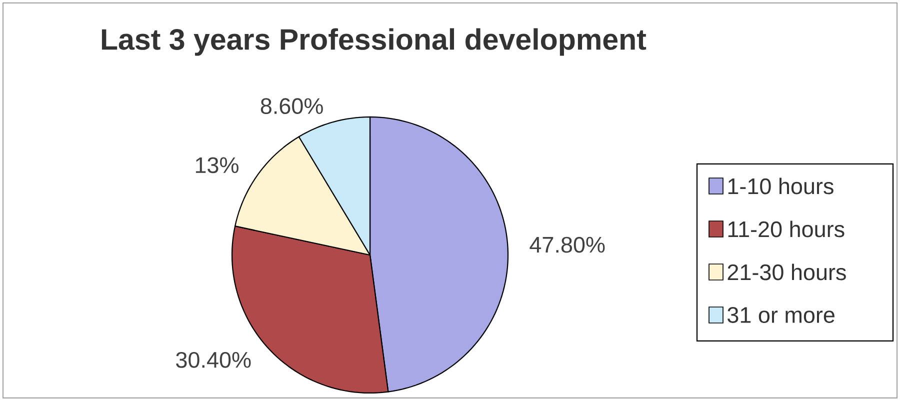 Image resolution: width=900 pixels, height=401 pixels. Describe the element at coordinates (781, 315) in the screenshot. I see `legend-label: 31 or more` at that location.